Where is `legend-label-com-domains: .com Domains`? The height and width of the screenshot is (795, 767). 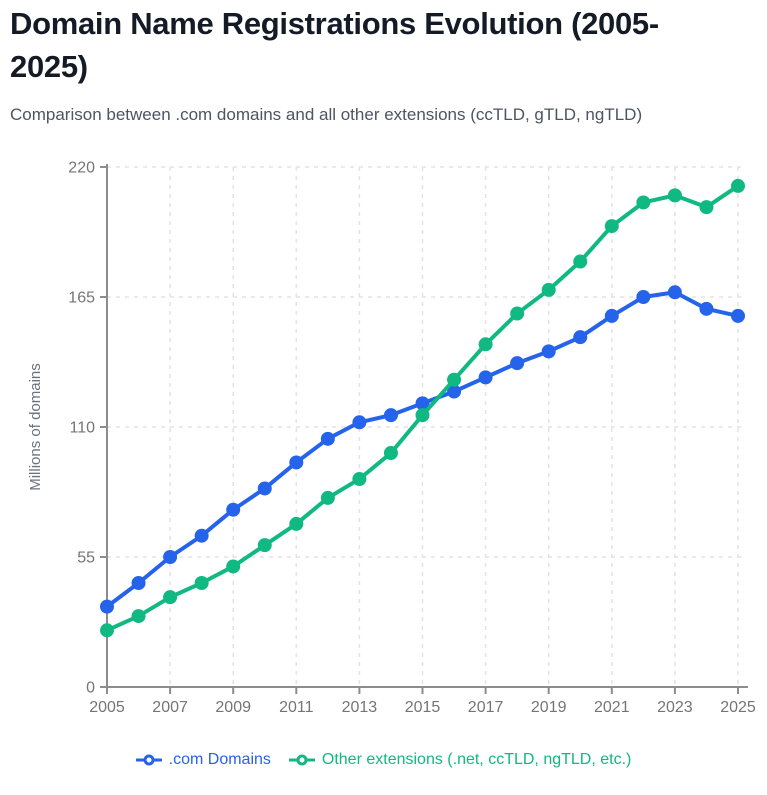
legend-label-com-domains: .com Domains is located at coordinates (219, 759).